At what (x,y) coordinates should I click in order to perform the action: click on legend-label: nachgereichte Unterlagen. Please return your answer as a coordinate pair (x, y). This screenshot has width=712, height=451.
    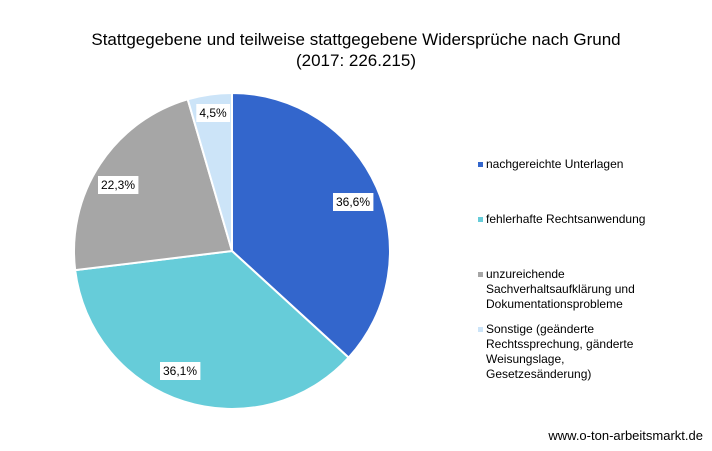
    Looking at the image, I should click on (555, 164).